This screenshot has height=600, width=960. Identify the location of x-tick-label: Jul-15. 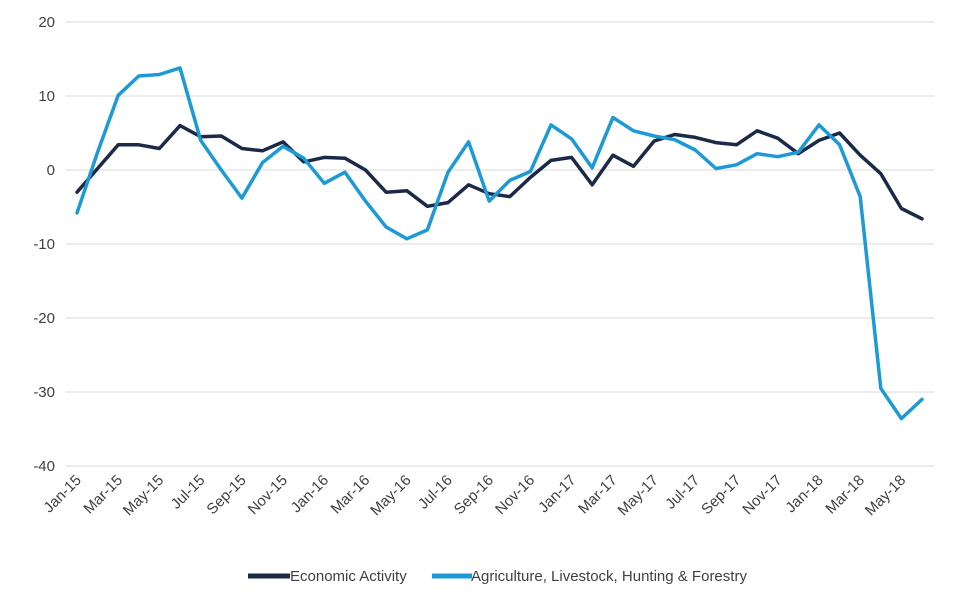
(188, 492).